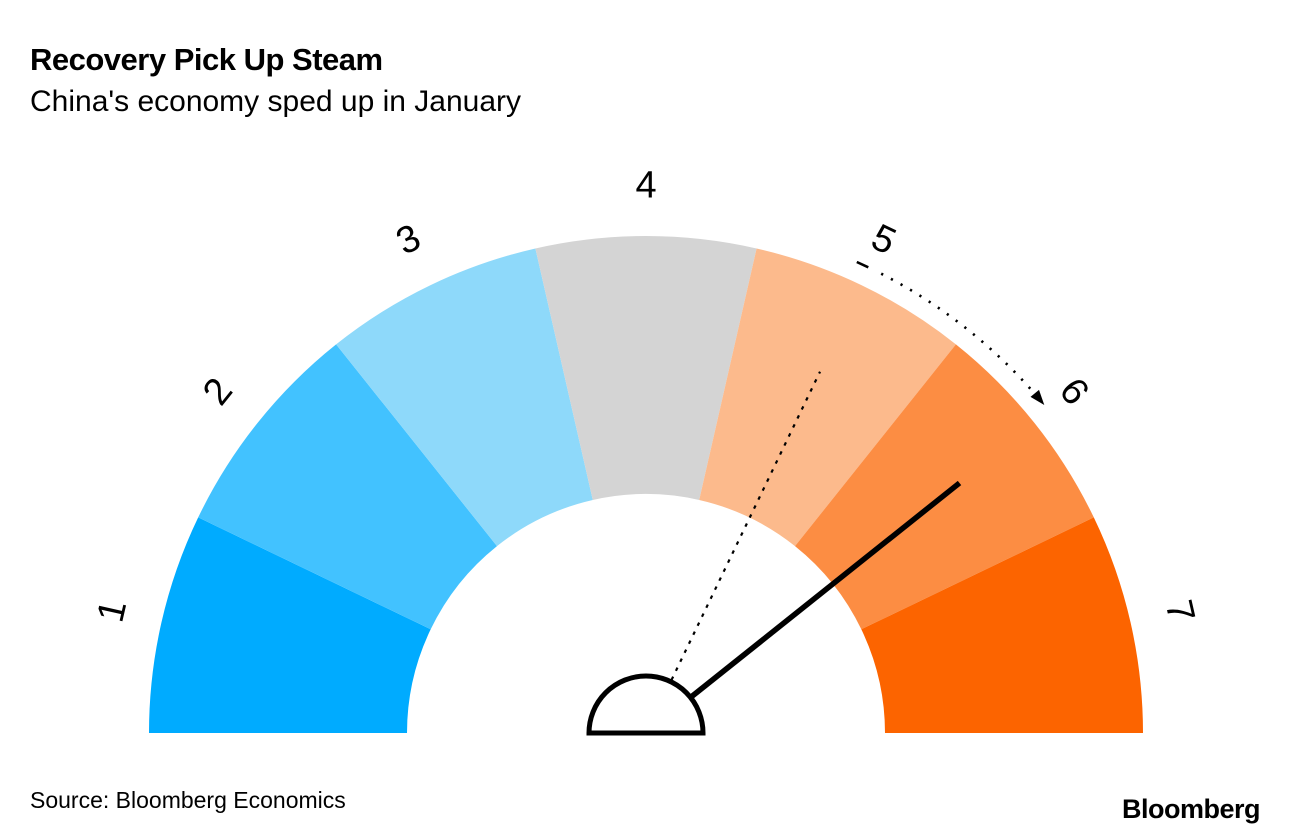 The height and width of the screenshot is (840, 1289). Describe the element at coordinates (826, 589) in the screenshot. I see `needle-current-reading` at that location.